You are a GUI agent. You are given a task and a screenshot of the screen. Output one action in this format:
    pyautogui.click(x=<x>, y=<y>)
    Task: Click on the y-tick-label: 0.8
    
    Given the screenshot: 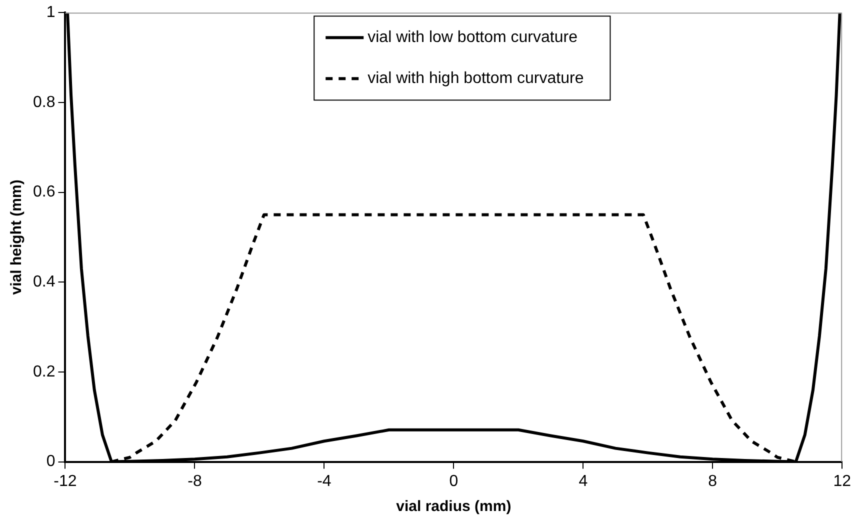 What is the action you would take?
    pyautogui.click(x=44, y=102)
    